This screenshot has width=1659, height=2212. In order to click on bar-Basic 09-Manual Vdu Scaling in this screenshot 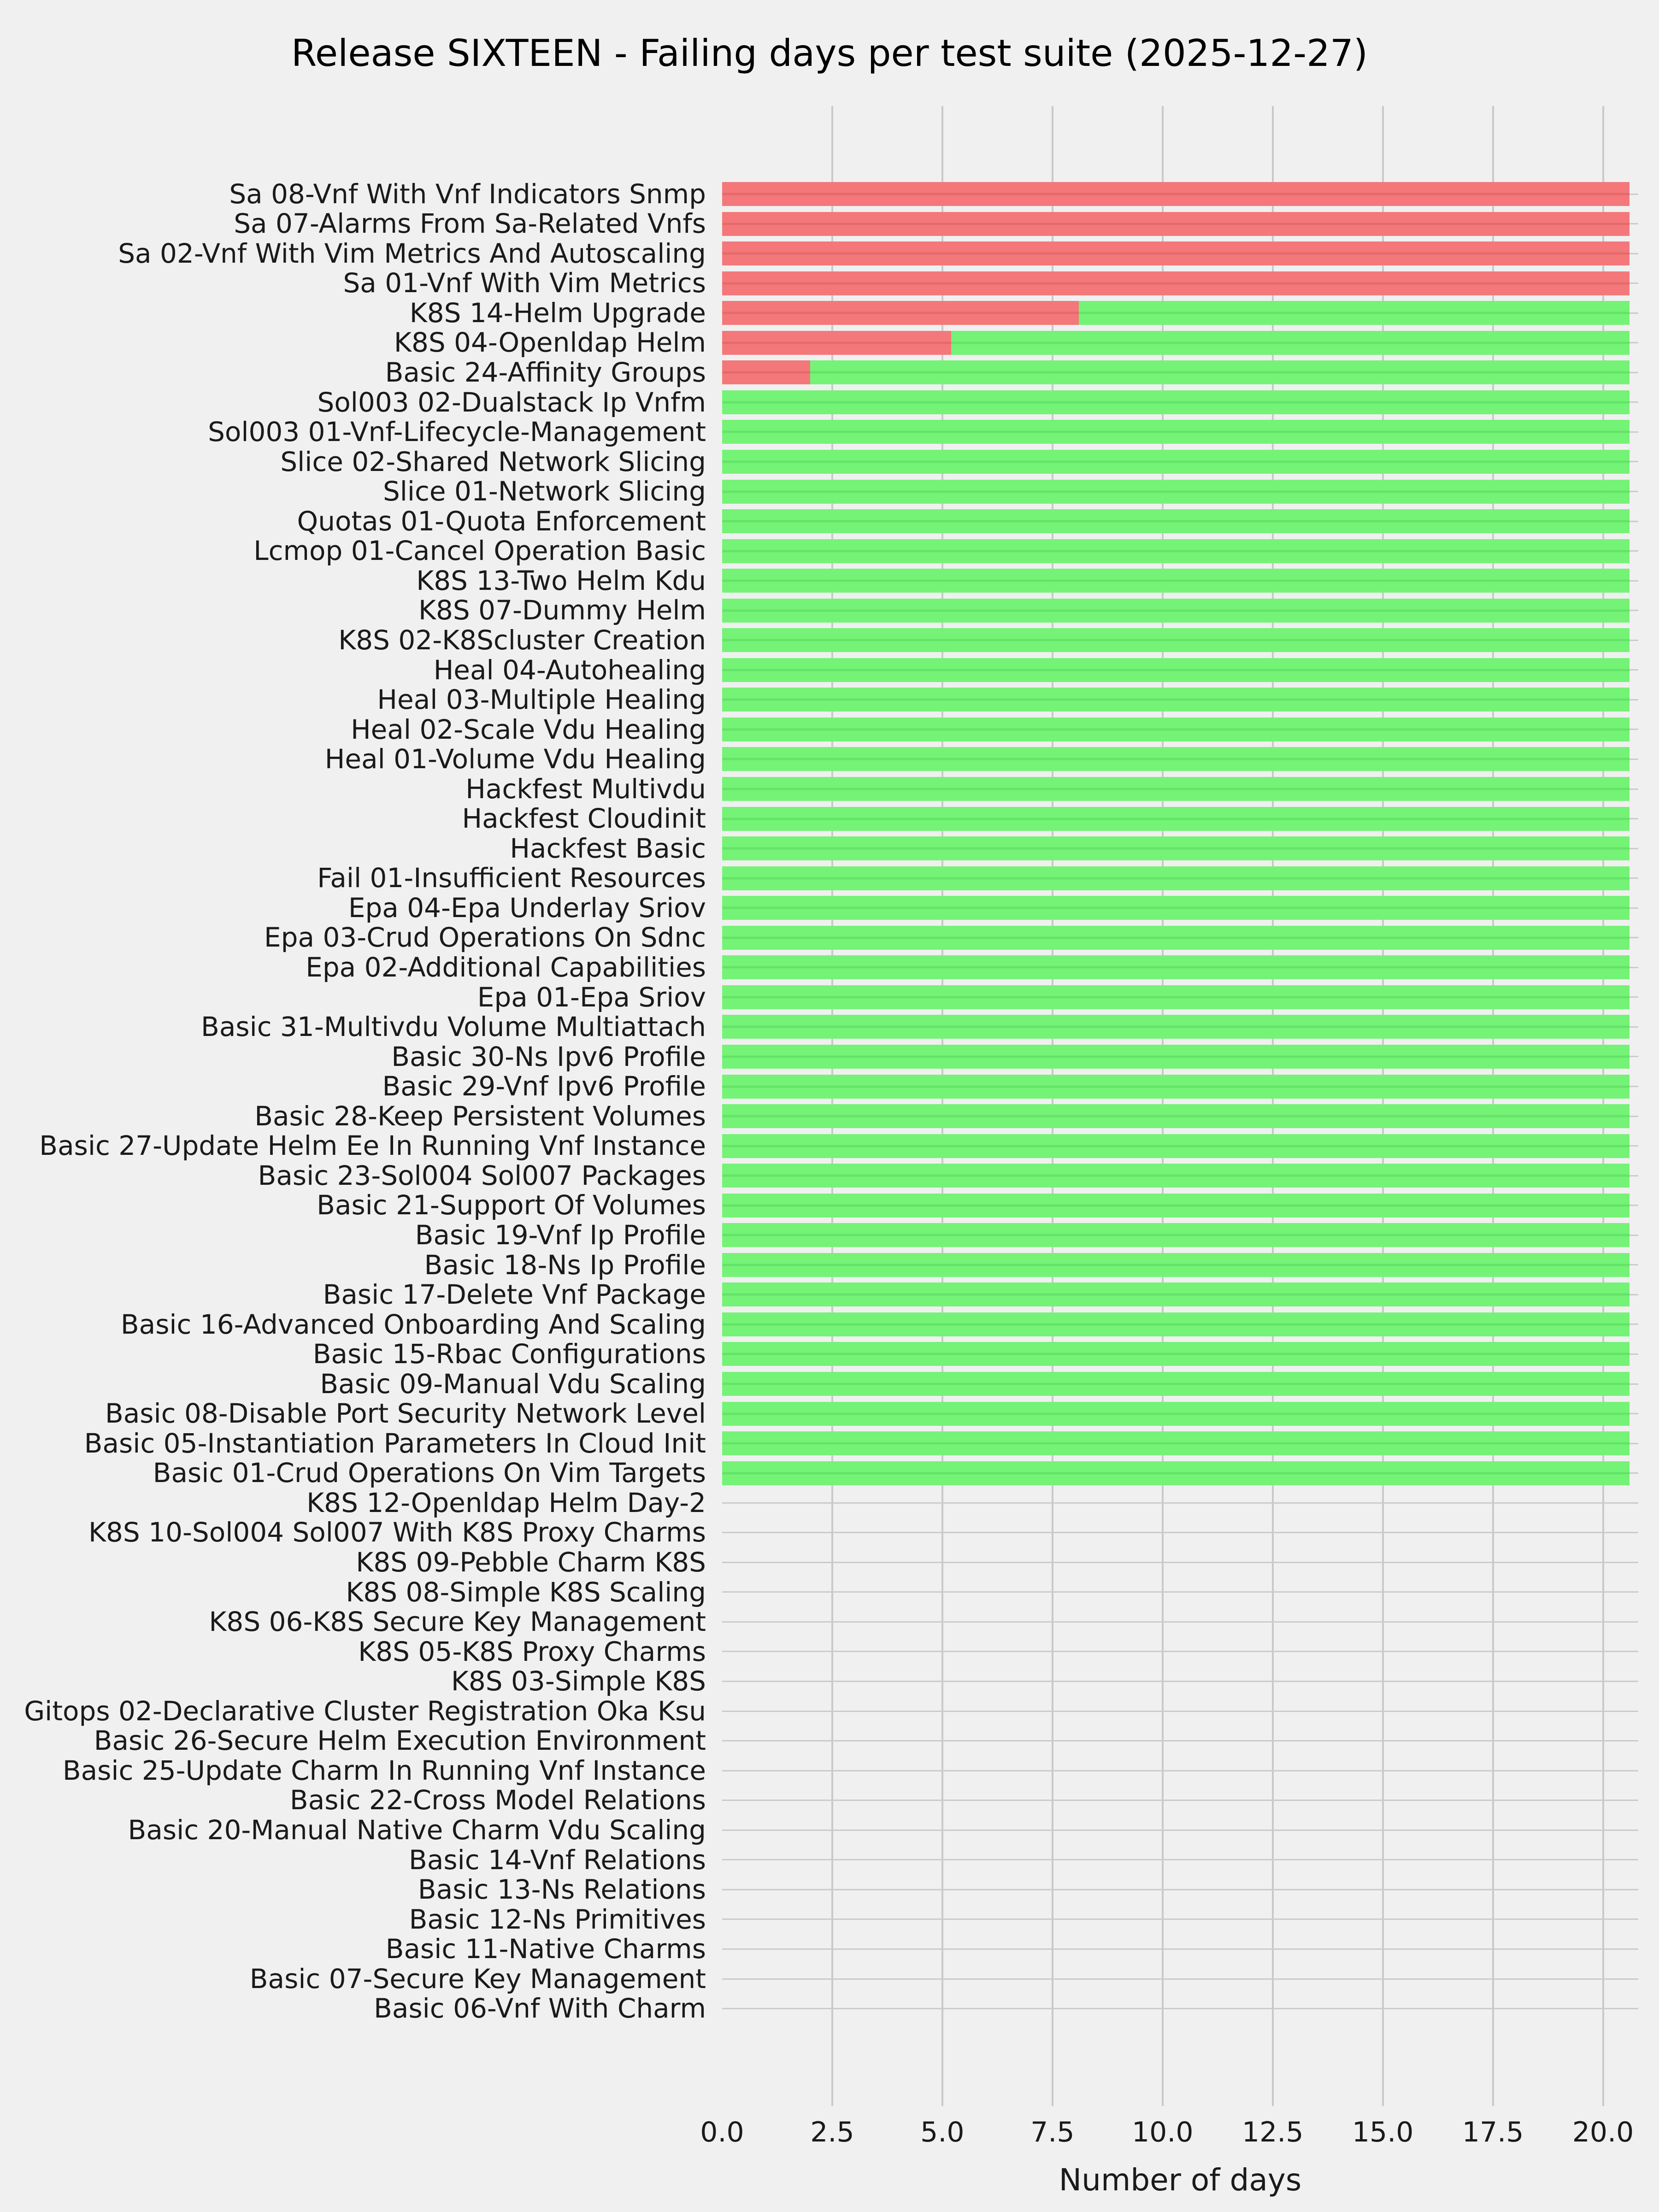, I will do `click(1176, 1384)`.